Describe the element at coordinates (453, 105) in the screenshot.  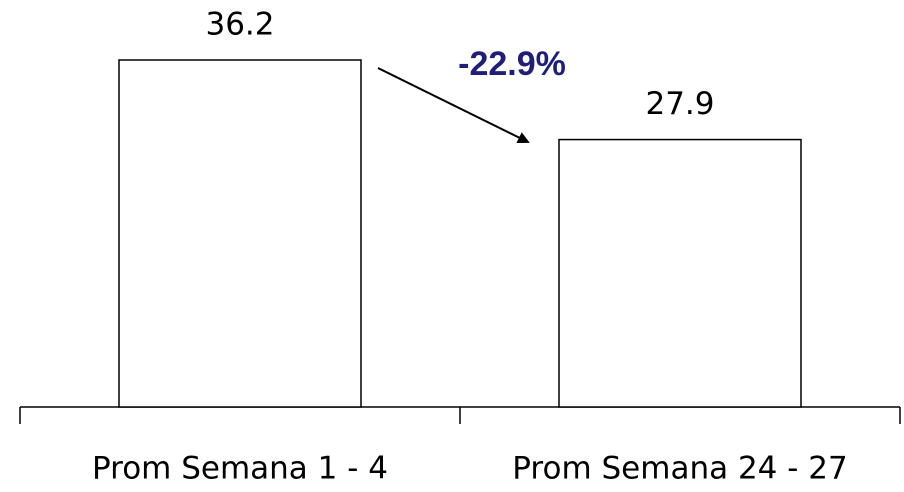
I see `change-arrow` at that location.